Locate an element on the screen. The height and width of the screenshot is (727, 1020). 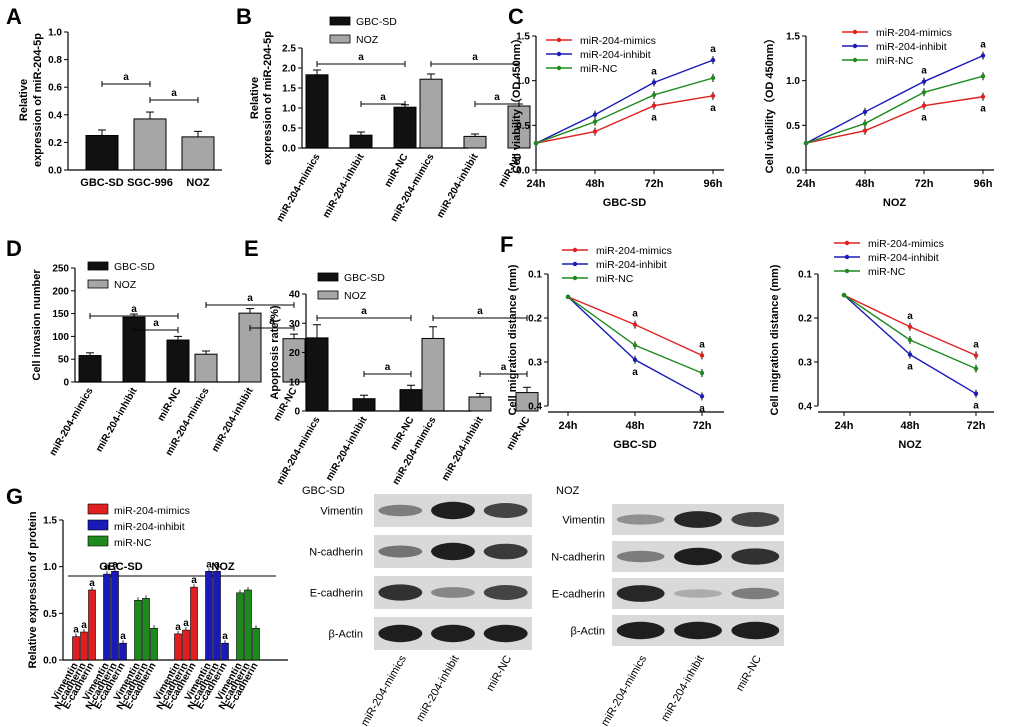
panel-c2-x-tick-label: 72h is located at coordinates (924, 184).